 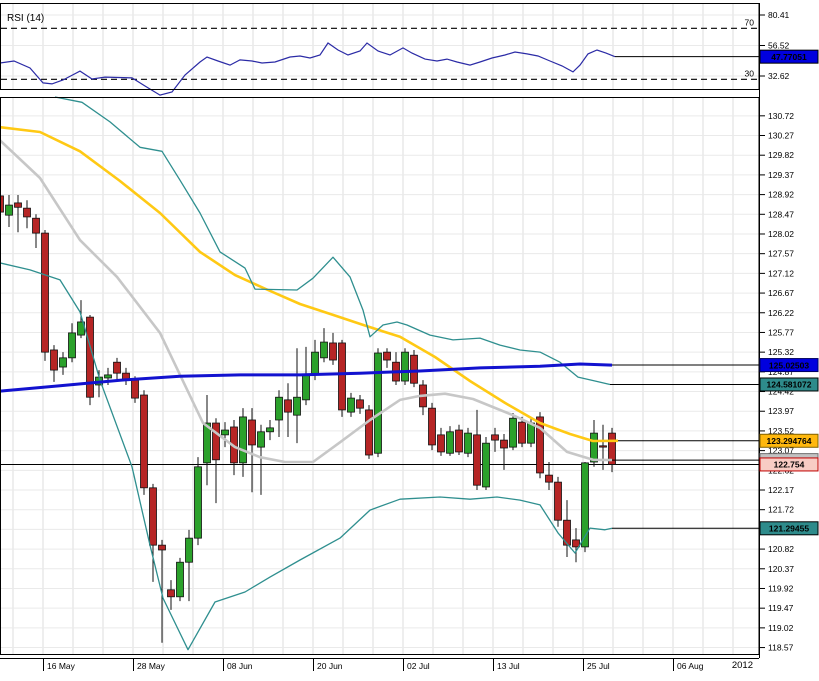 I want to click on date-label: 13 Jul, so click(x=508, y=666).